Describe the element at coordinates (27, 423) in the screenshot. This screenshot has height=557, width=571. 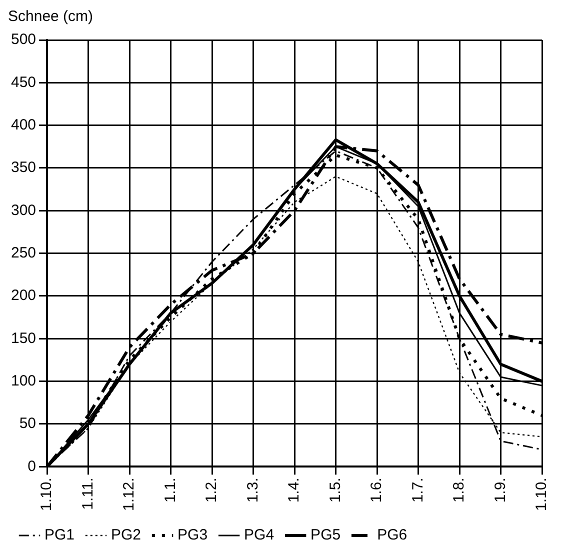
I see `y-tick-label: 50` at that location.